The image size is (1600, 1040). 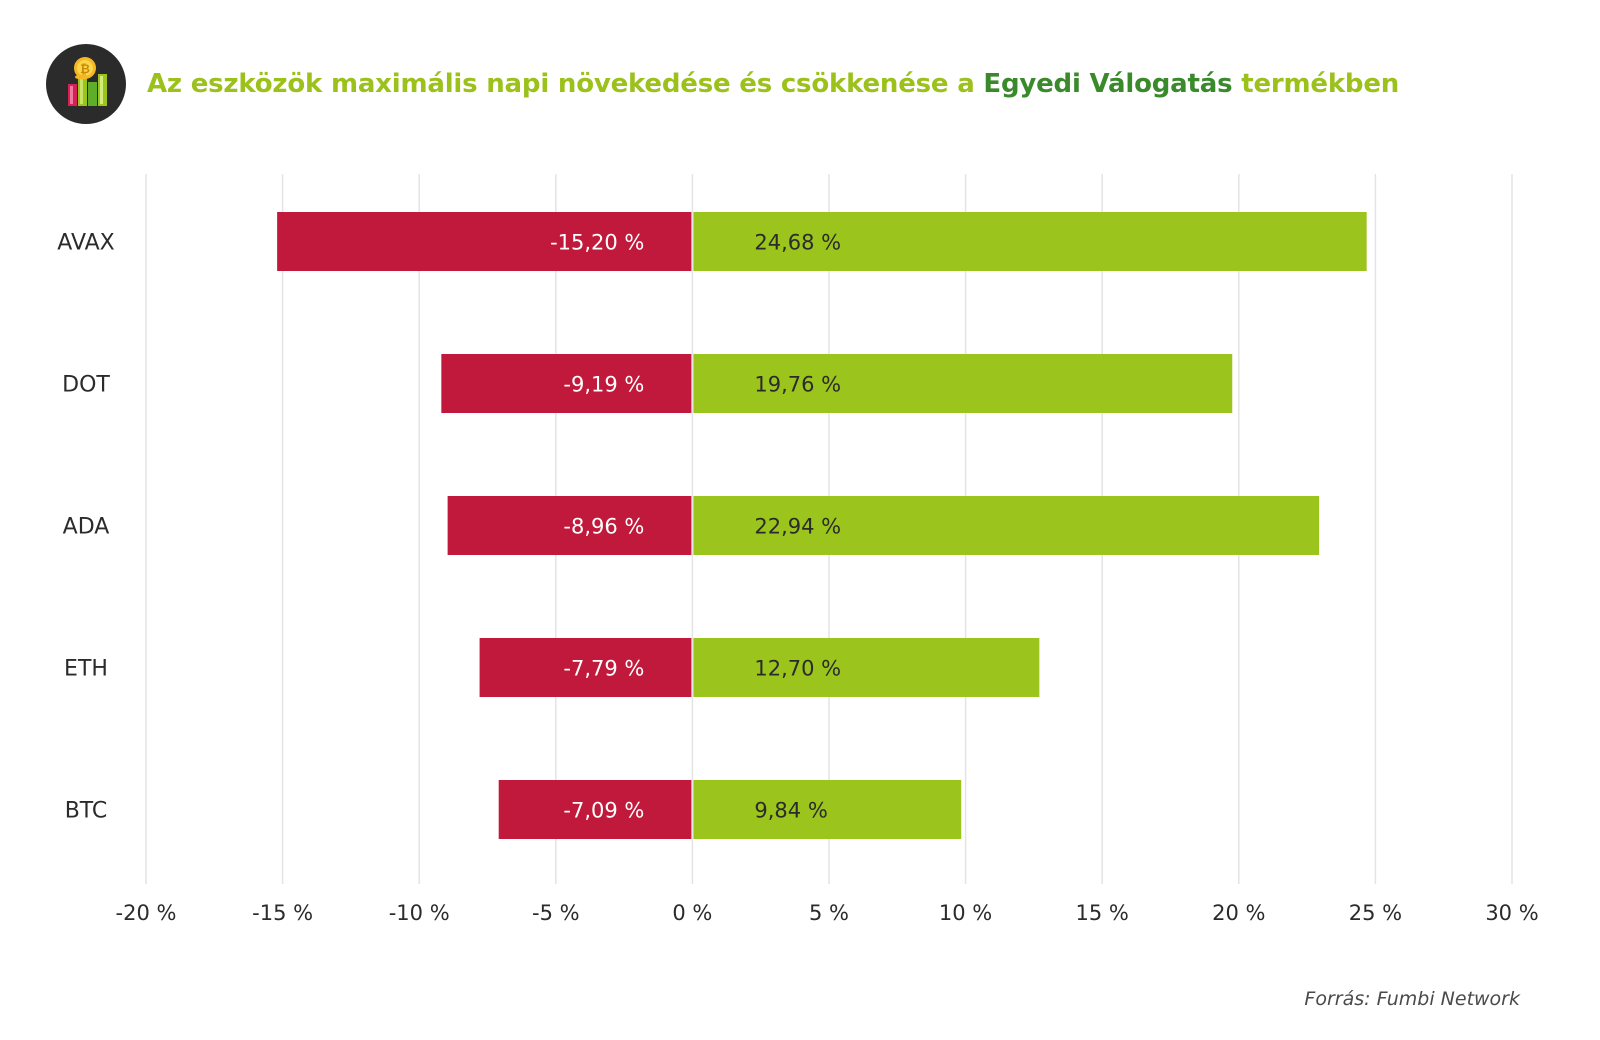 I want to click on title-part2: termékben, so click(x=1316, y=84).